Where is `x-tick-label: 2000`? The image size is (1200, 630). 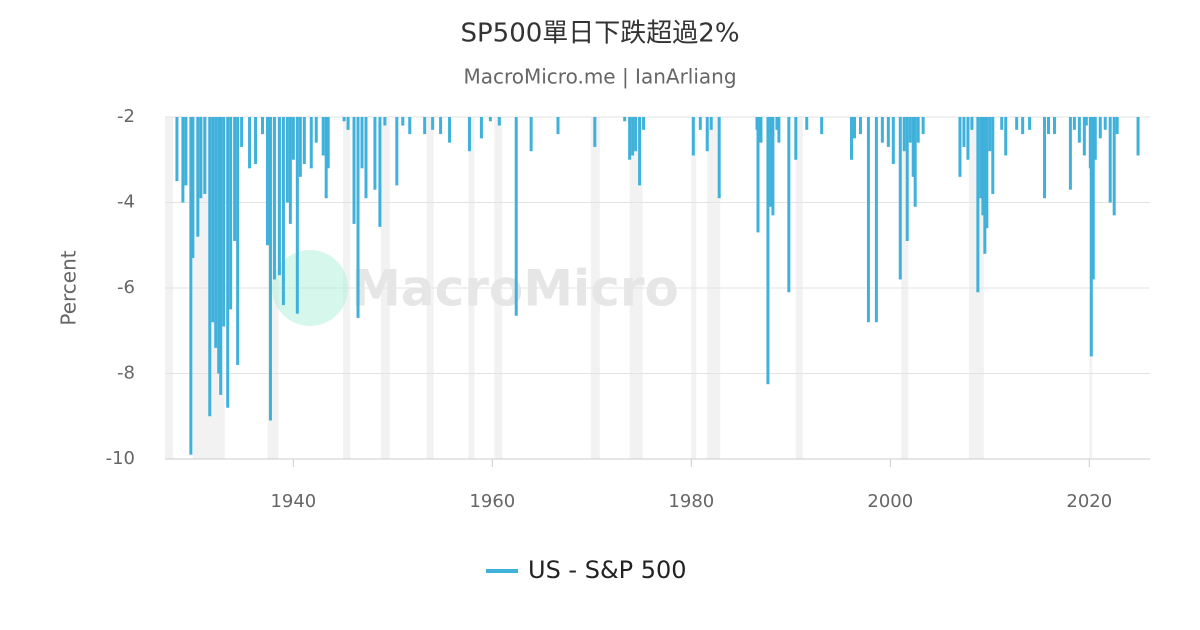
x-tick-label: 2000 is located at coordinates (890, 501).